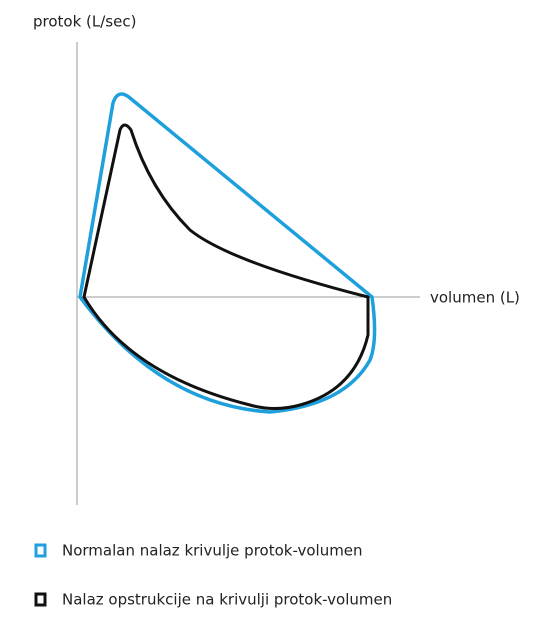 The image size is (541, 617). What do you see at coordinates (84, 22) in the screenshot?
I see `y-axis-label: protok (L/sec)` at bounding box center [84, 22].